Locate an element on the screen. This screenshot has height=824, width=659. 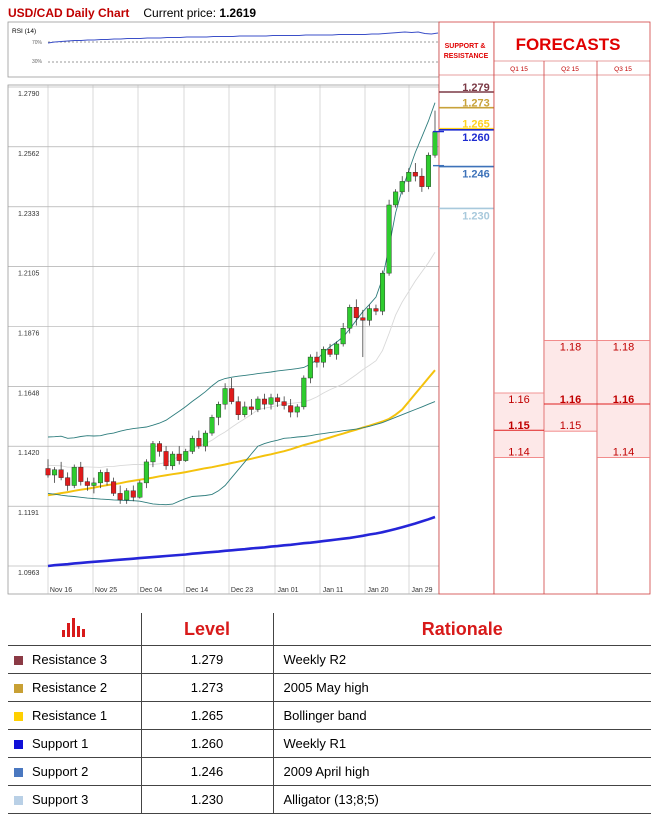
forecast-upper: 1.16 is located at coordinates (518, 400).